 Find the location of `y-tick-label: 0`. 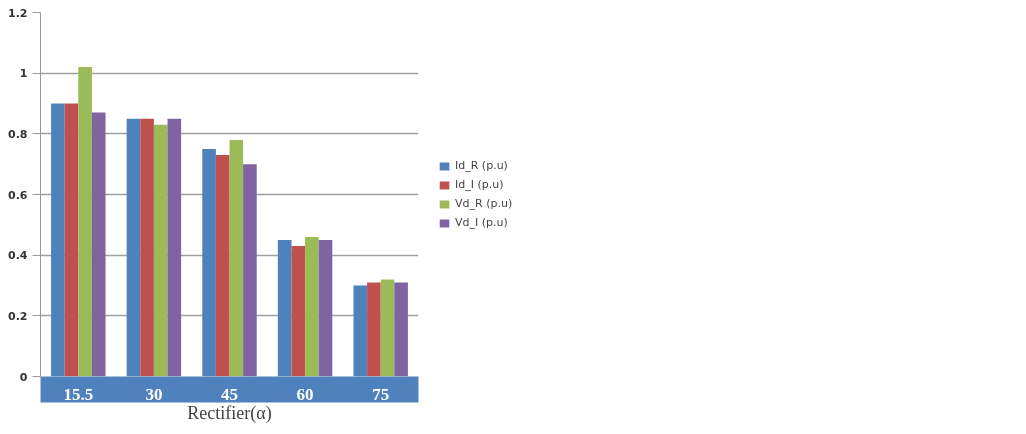

y-tick-label: 0 is located at coordinates (23, 377).